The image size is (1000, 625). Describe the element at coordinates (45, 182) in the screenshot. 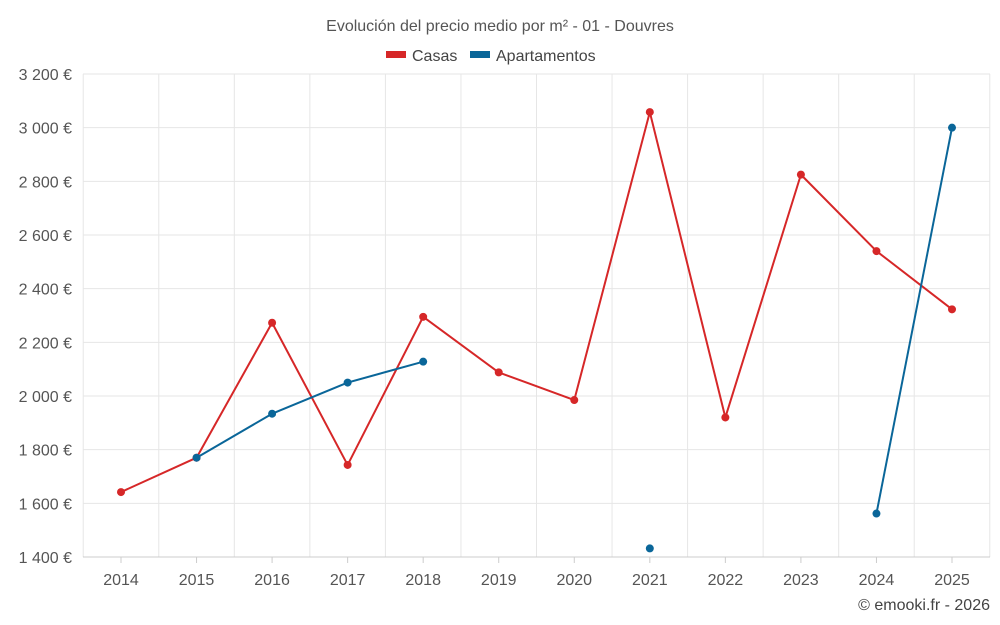

I see `y-tick-label: 2 800 €` at that location.